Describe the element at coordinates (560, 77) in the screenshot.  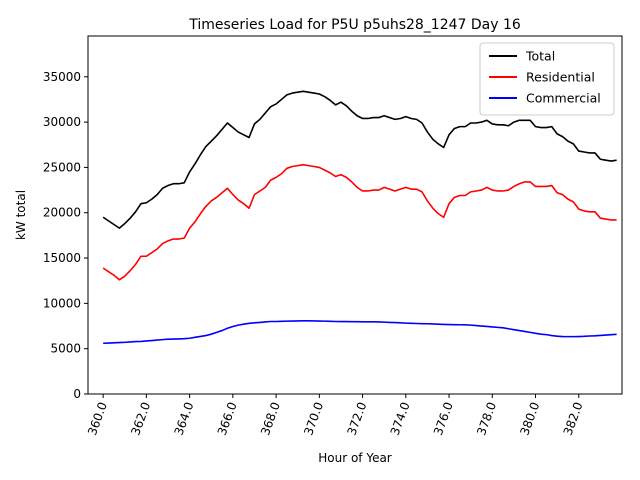
I see `legend-label-residential: Residential` at that location.